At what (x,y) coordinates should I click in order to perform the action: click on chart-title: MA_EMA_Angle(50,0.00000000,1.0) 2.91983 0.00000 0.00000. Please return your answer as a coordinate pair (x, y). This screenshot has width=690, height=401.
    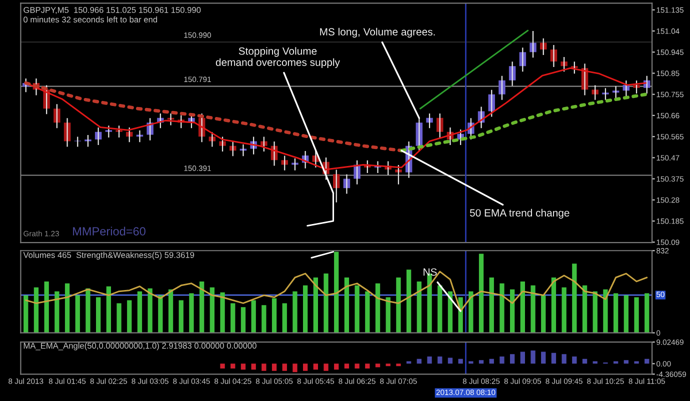
    Looking at the image, I should click on (140, 346).